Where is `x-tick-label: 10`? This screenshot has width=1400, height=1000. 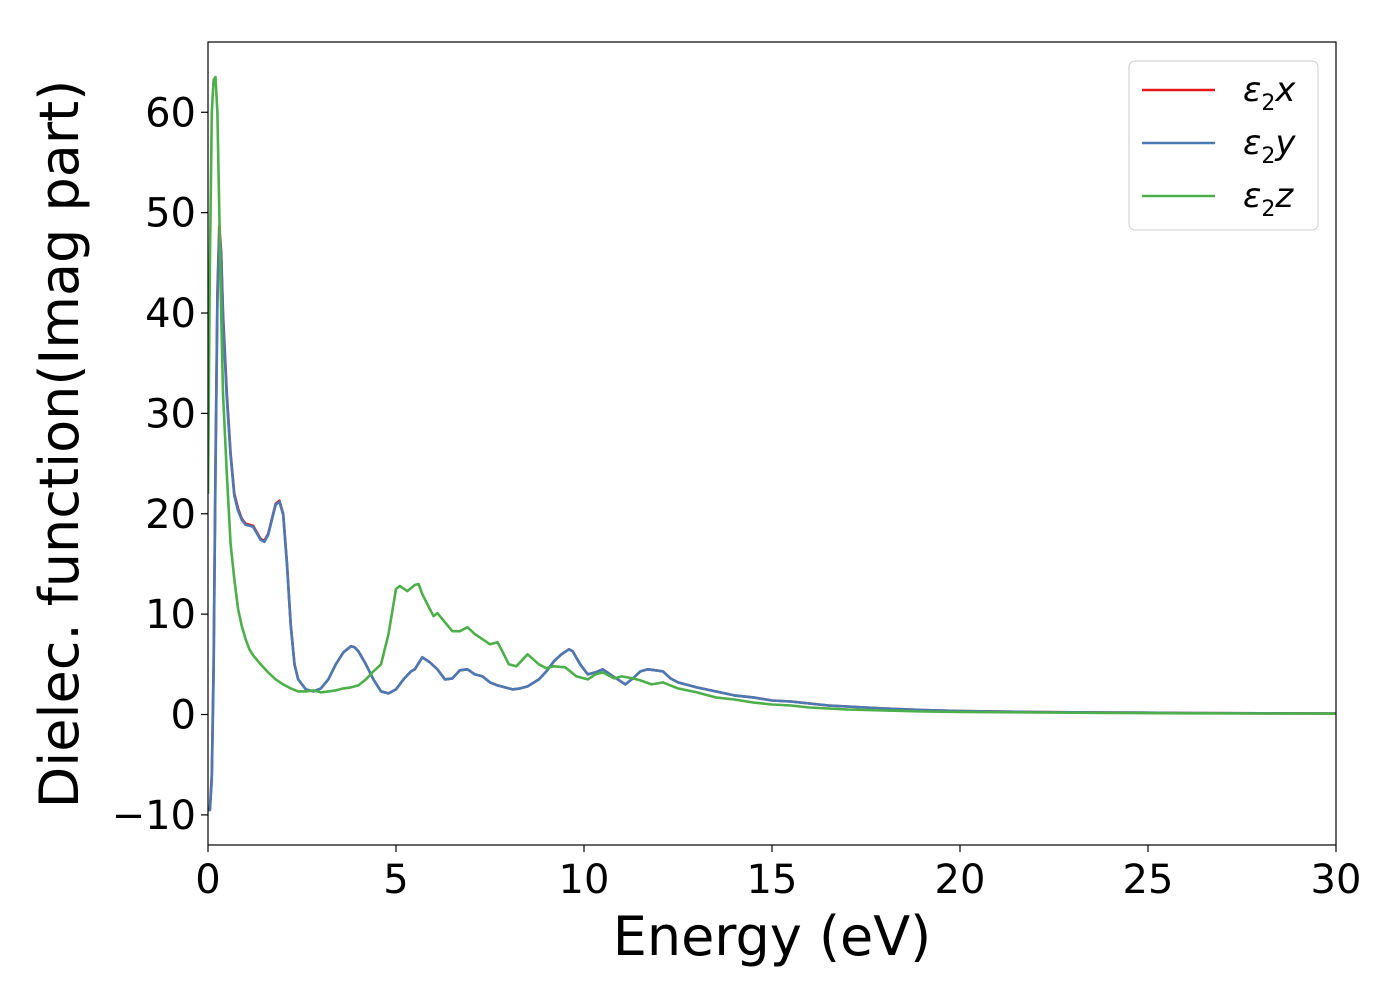
x-tick-label: 10 is located at coordinates (584, 880).